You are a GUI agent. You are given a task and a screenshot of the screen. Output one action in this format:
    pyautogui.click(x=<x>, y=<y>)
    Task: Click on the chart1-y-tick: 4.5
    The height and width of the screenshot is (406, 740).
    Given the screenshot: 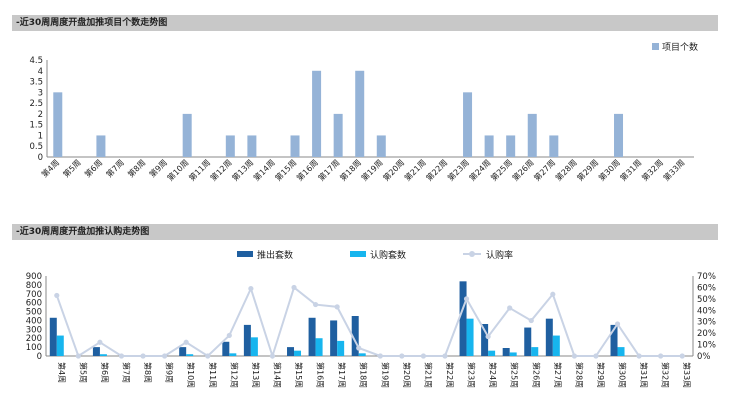 What is the action you would take?
    pyautogui.click(x=36, y=61)
    